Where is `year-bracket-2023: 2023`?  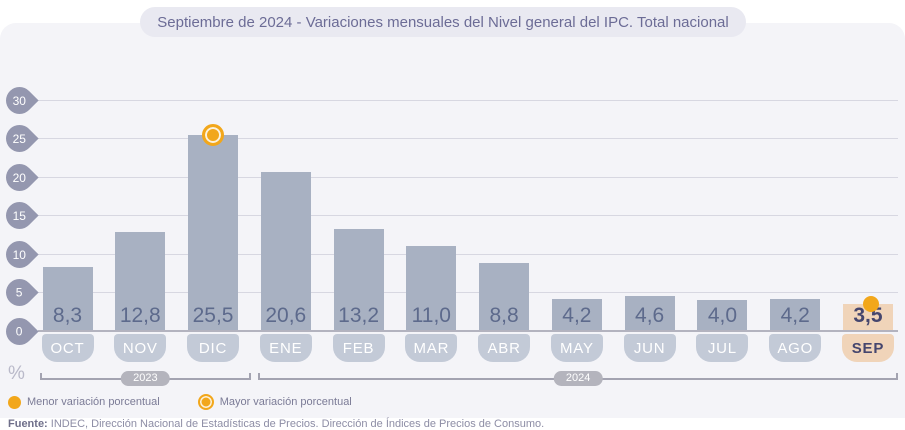
year-bracket-2023: 2023 is located at coordinates (145, 378).